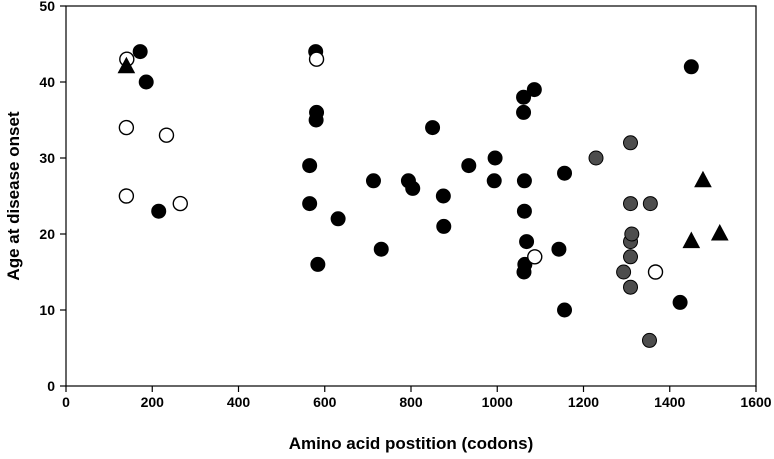 This screenshot has width=774, height=459. I want to click on x-tick-label: 1200, so click(583, 402).